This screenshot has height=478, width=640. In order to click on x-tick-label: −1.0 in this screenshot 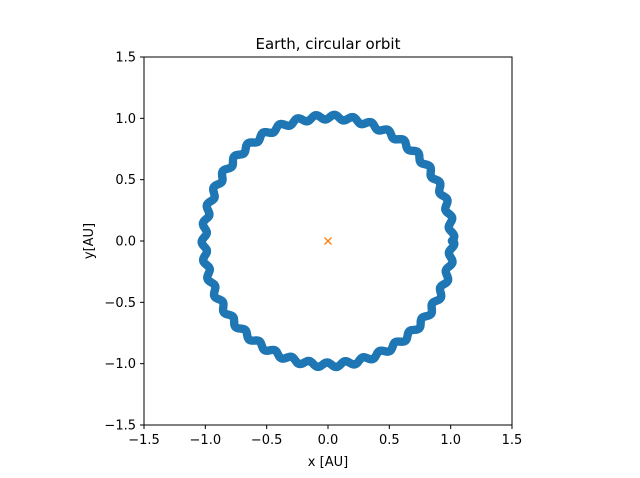, I will do `click(206, 440)`.